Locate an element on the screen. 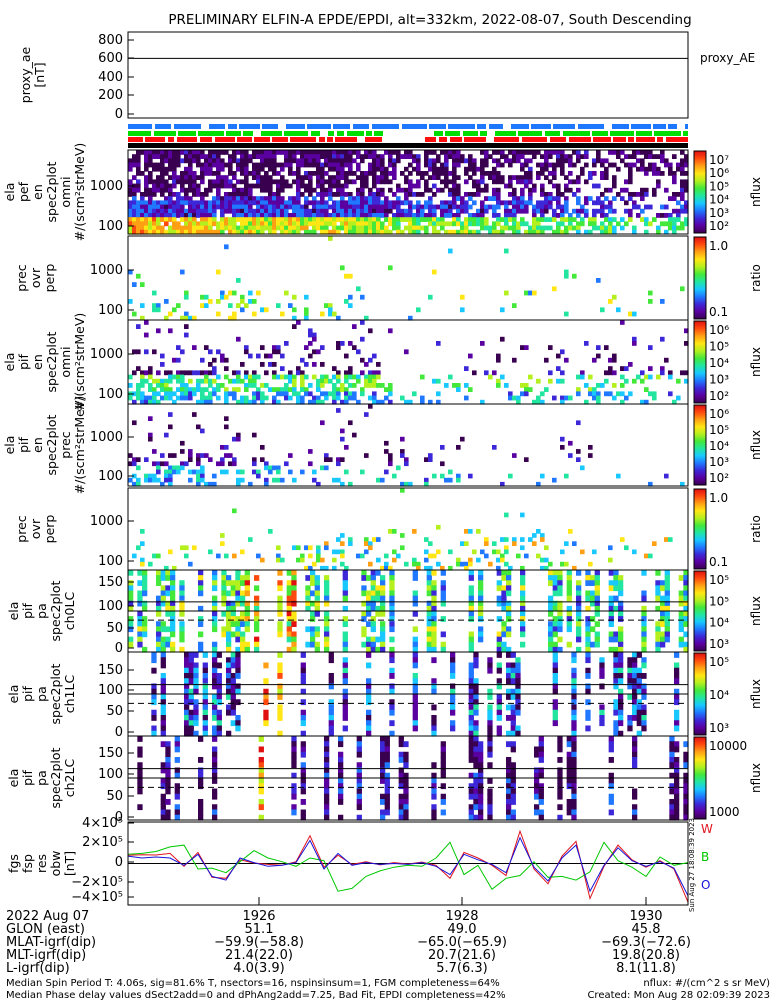  pa2-ytick-label: 100 is located at coordinates (110, 774).